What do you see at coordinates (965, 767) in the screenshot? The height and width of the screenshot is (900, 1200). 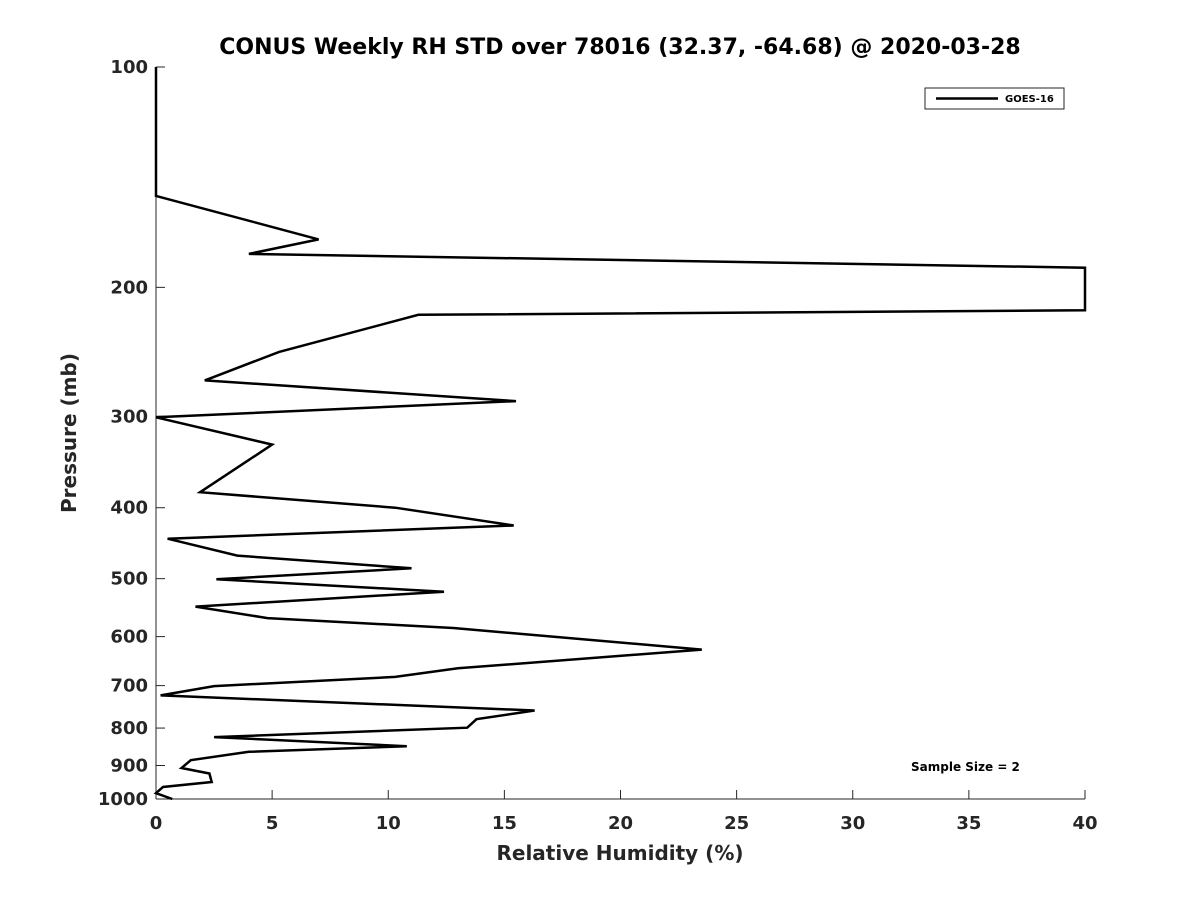 I see `sample-size-annotation: Sample Size = 2` at bounding box center [965, 767].